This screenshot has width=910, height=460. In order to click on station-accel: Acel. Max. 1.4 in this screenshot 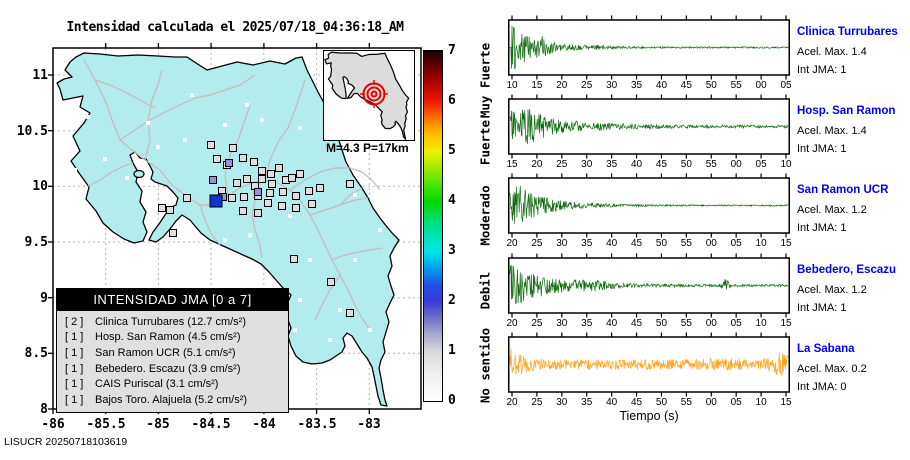, I will do `click(832, 131)`.